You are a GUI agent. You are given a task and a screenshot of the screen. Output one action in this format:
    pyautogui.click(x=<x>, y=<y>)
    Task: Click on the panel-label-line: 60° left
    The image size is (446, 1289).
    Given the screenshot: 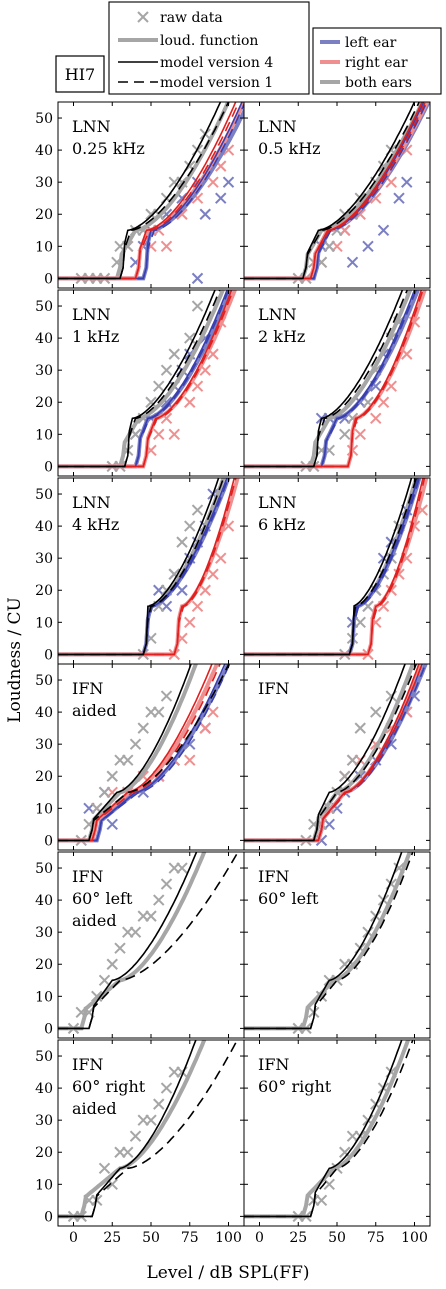 What is the action you would take?
    pyautogui.click(x=102, y=898)
    